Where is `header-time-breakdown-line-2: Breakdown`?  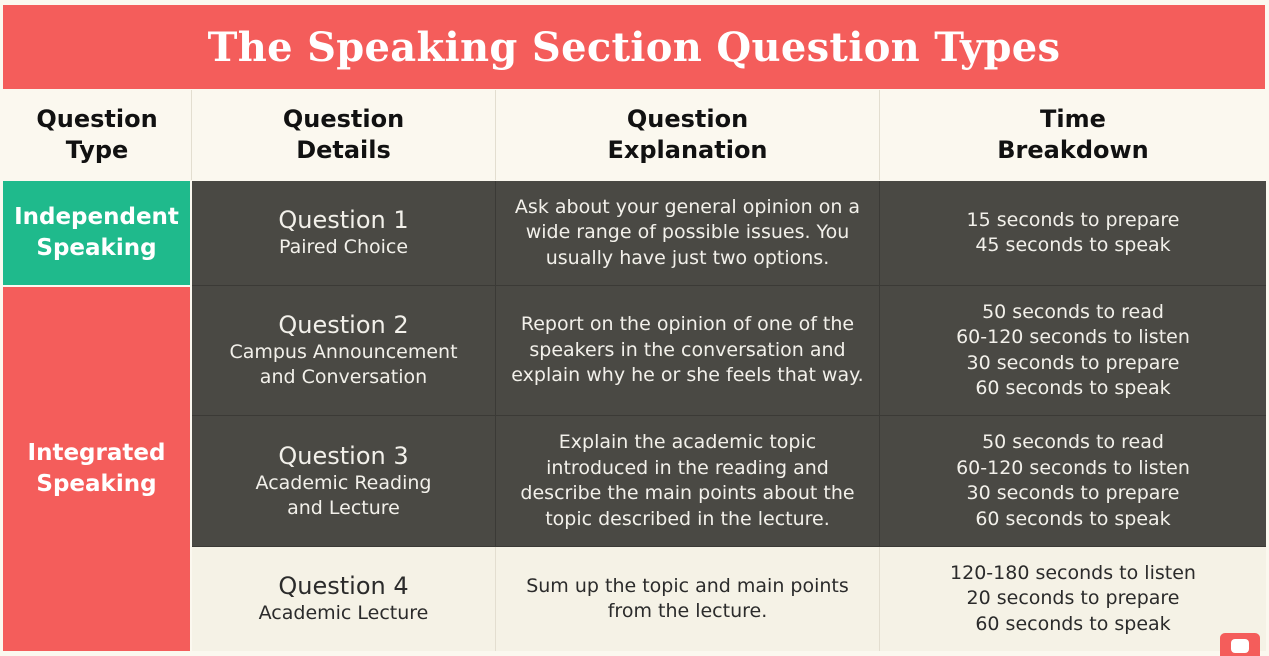
header-time-breakdown-line-2: Breakdown is located at coordinates (1073, 150).